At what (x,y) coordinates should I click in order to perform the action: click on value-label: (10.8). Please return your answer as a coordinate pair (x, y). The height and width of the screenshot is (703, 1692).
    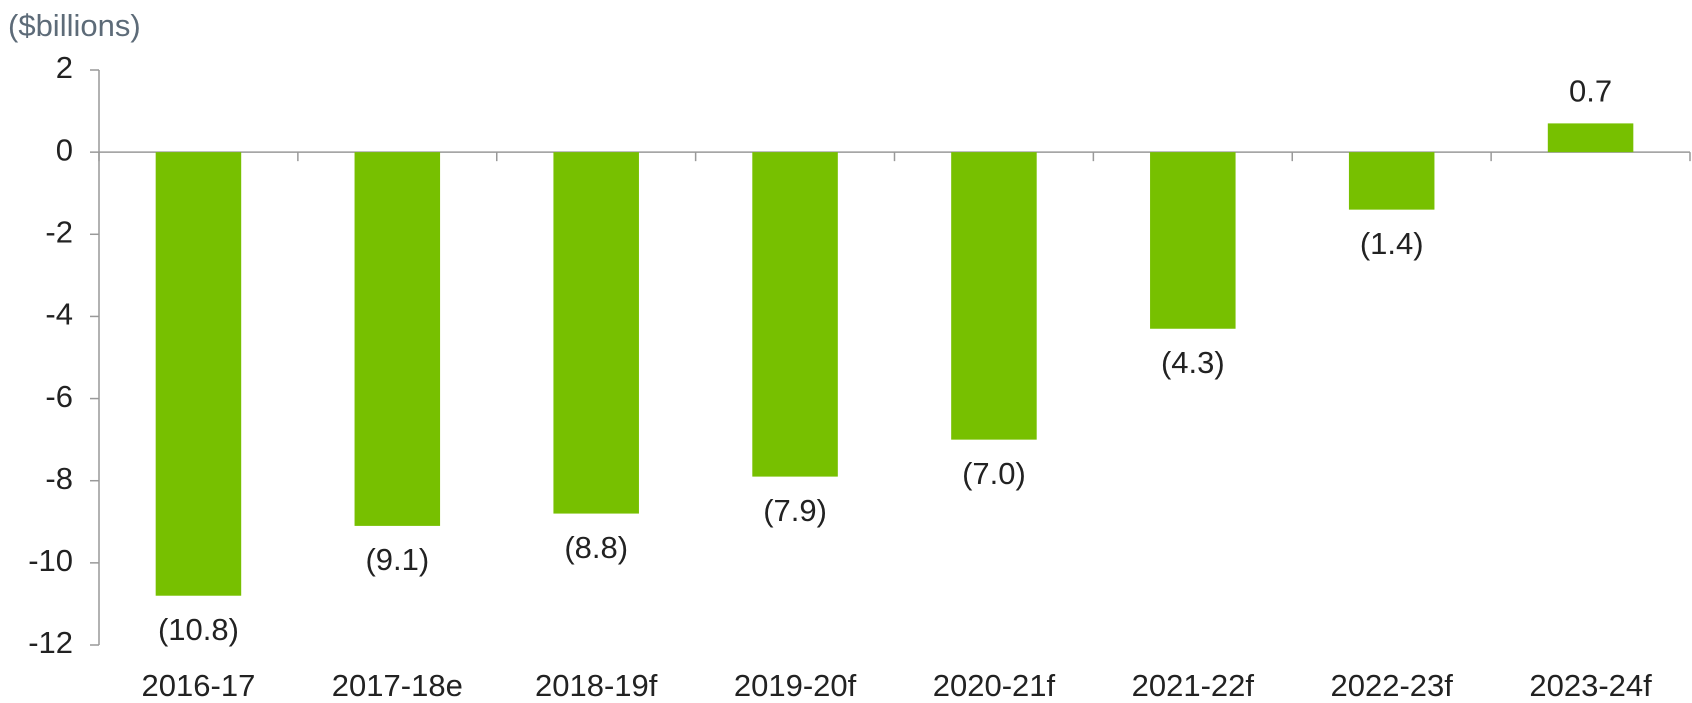
    Looking at the image, I should click on (198, 629).